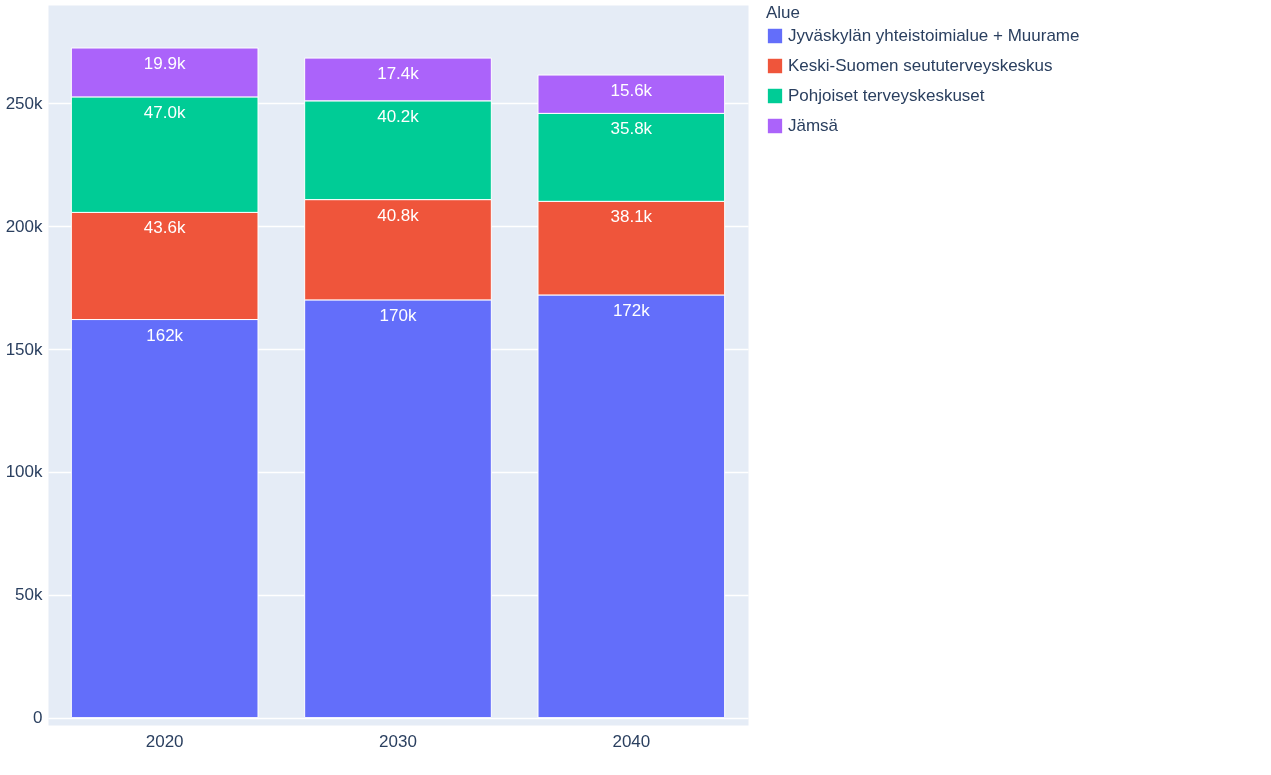 This screenshot has width=1271, height=775. What do you see at coordinates (398, 215) in the screenshot?
I see `data-label: 40.8k` at bounding box center [398, 215].